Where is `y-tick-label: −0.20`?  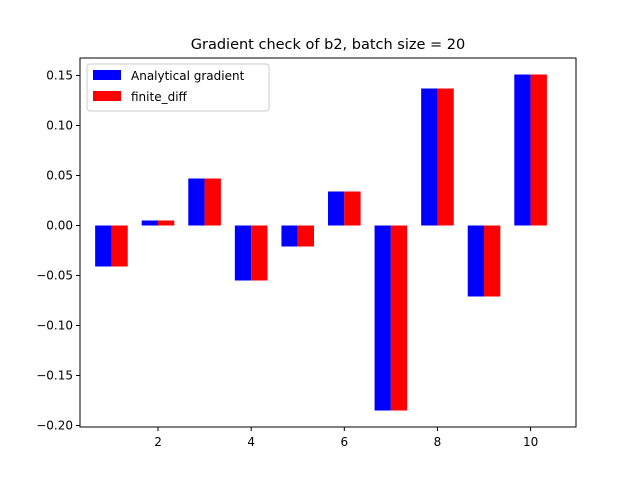 y-tick-label: −0.20 is located at coordinates (54, 426).